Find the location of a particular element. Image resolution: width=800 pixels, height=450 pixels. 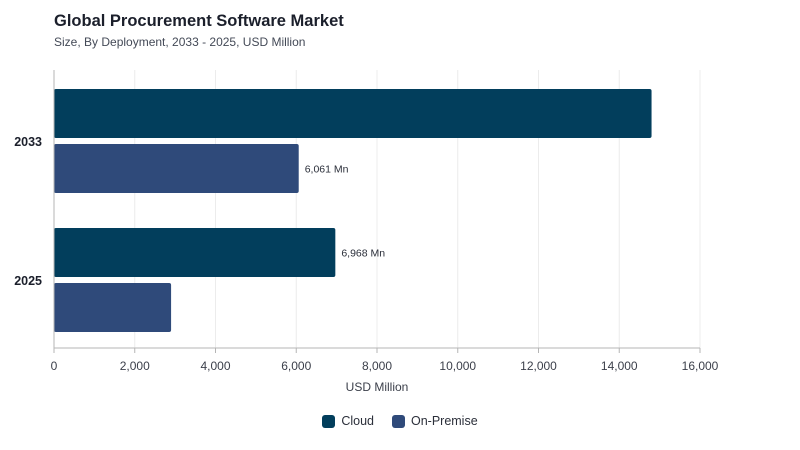

x-tick-label: 8,000 is located at coordinates (377, 366).